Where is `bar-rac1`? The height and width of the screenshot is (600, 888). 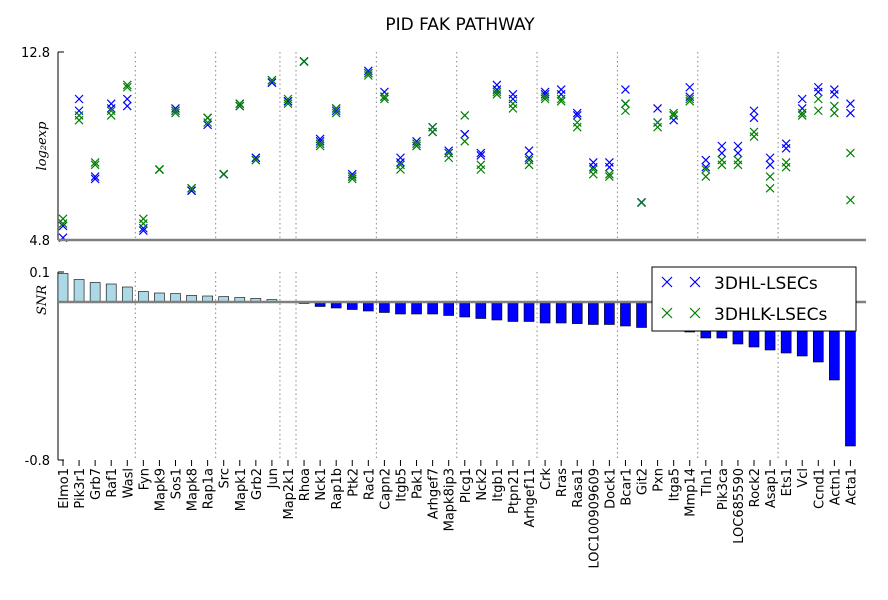
bar-rac1 is located at coordinates (368, 306).